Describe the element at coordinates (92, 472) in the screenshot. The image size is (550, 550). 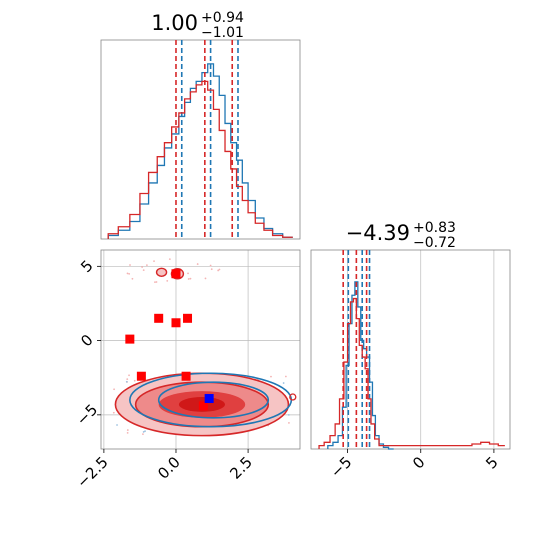
I see `x-tick-label-0: −2.5` at that location.